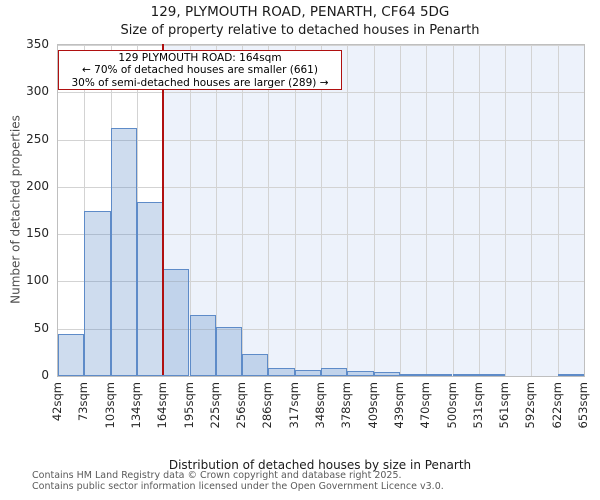  What do you see at coordinates (267, 405) in the screenshot?
I see `x-tick-label: 286sqm` at bounding box center [267, 405].